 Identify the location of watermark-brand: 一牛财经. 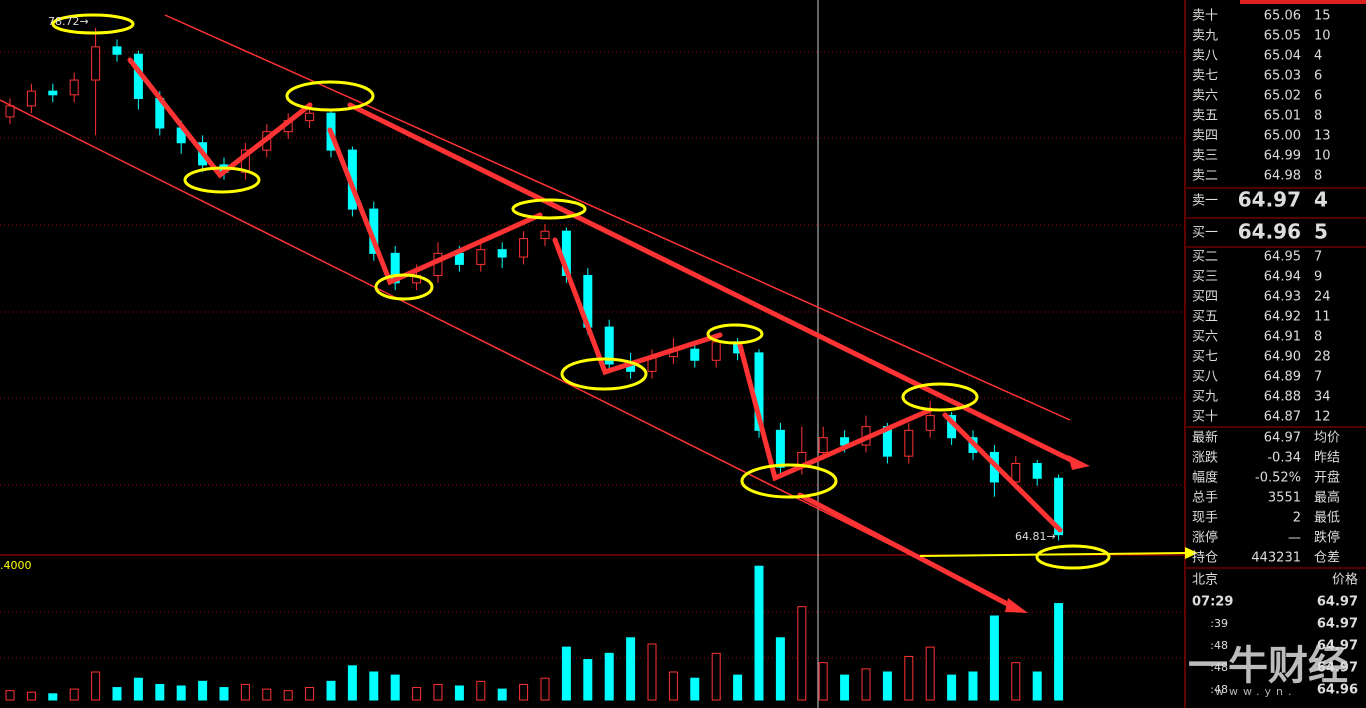
(1268, 666).